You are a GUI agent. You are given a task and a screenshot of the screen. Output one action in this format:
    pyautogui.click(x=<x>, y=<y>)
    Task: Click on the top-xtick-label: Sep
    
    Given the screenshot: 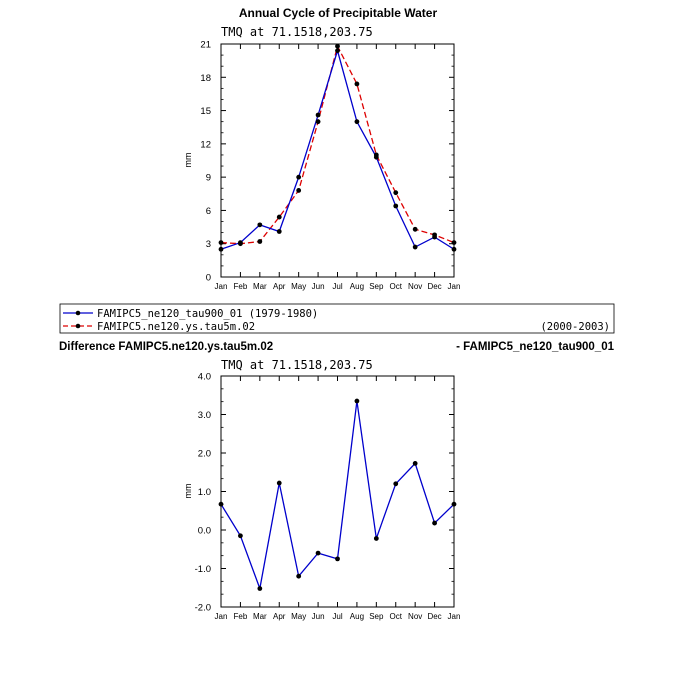 What is the action you would take?
    pyautogui.click(x=376, y=286)
    